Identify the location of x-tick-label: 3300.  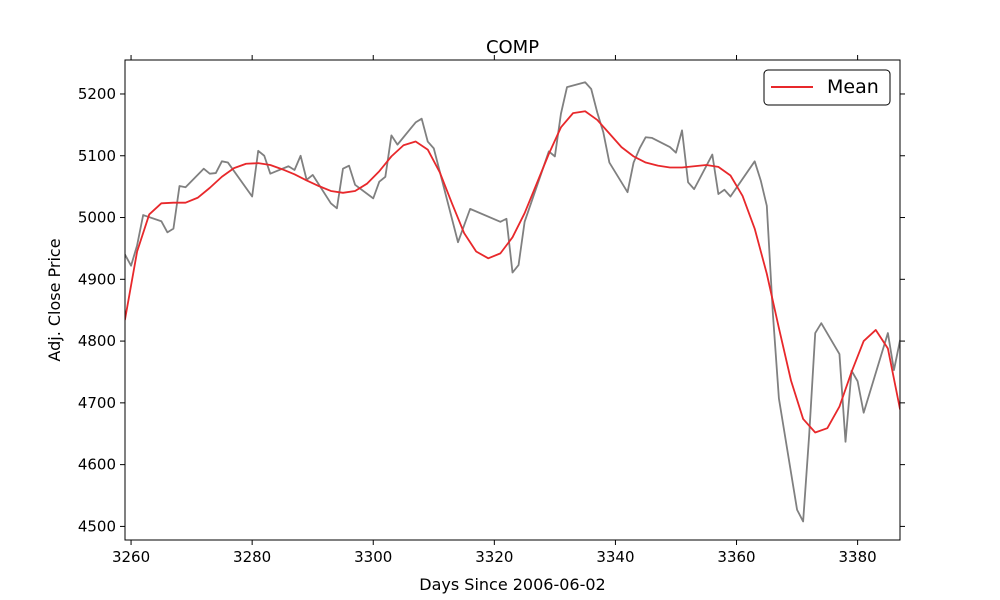
(373, 557).